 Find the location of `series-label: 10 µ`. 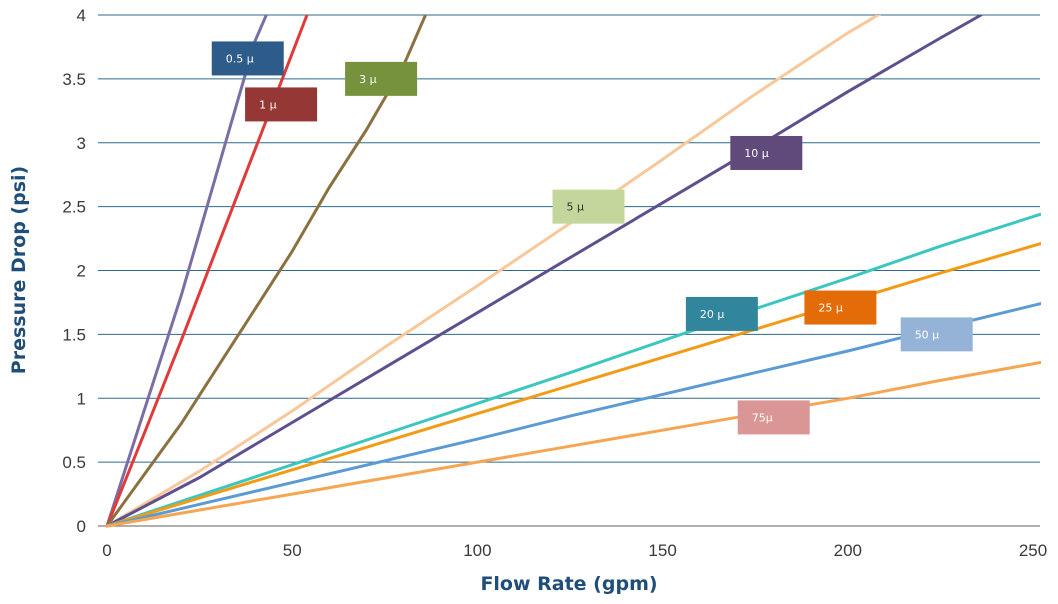

series-label: 10 µ is located at coordinates (766, 152).